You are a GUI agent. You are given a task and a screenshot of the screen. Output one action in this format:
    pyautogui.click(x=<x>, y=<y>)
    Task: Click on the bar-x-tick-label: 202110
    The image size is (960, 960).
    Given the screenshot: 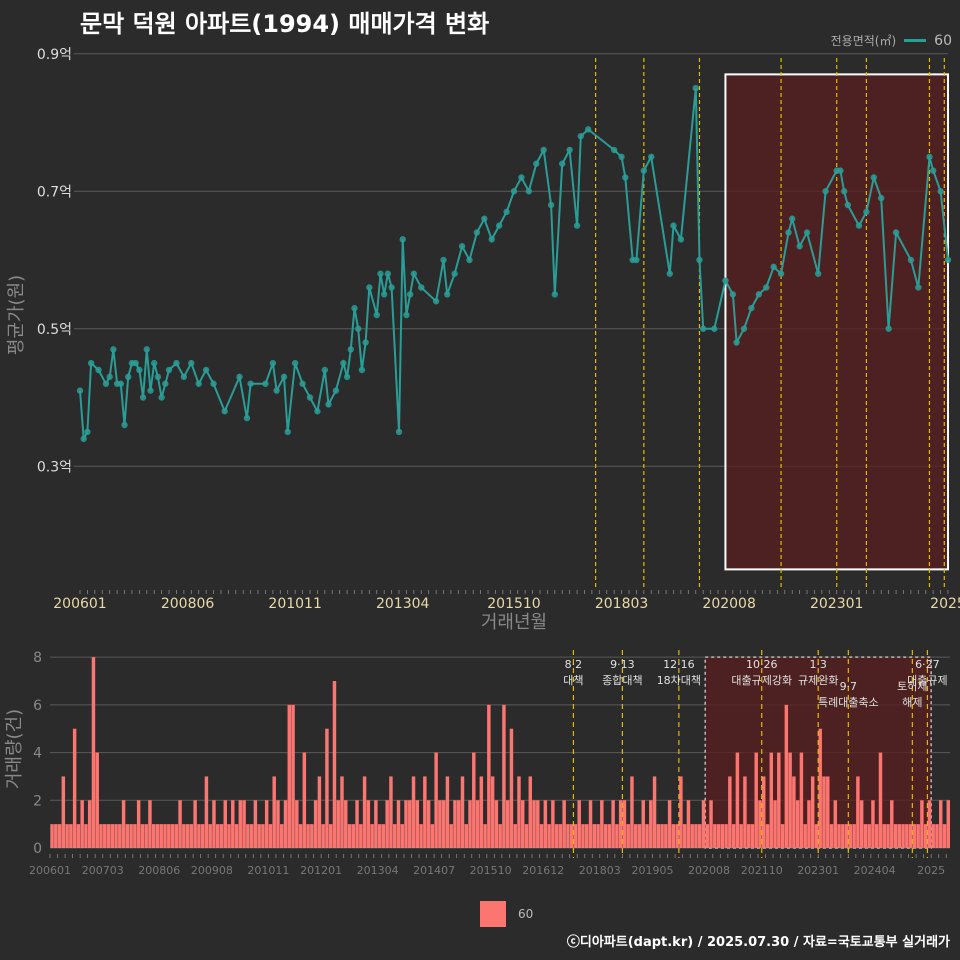 What is the action you would take?
    pyautogui.click(x=762, y=870)
    